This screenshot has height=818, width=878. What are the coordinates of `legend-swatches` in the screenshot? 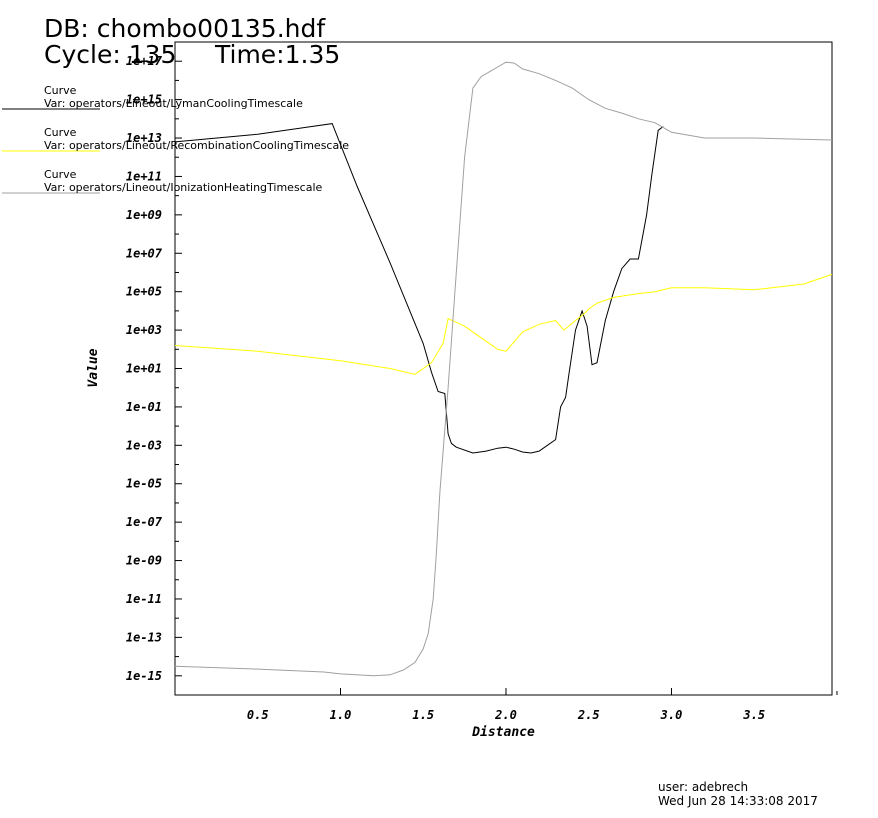 It's located at (51, 151).